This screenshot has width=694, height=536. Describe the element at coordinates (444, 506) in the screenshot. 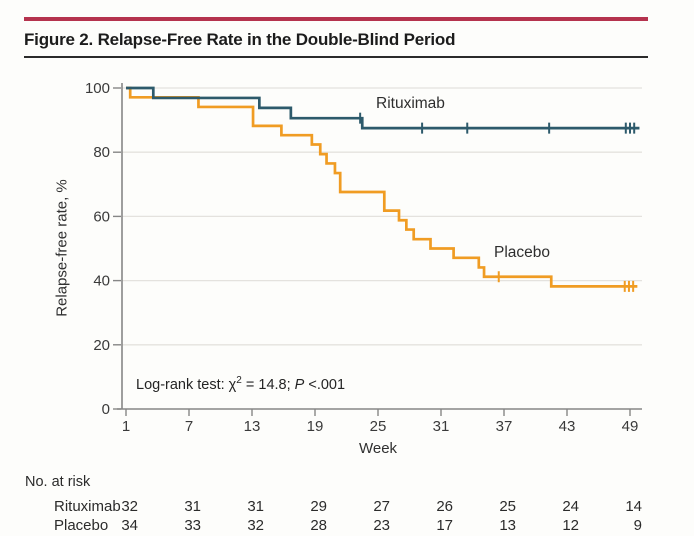

I see `at-risk-value: 26` at that location.